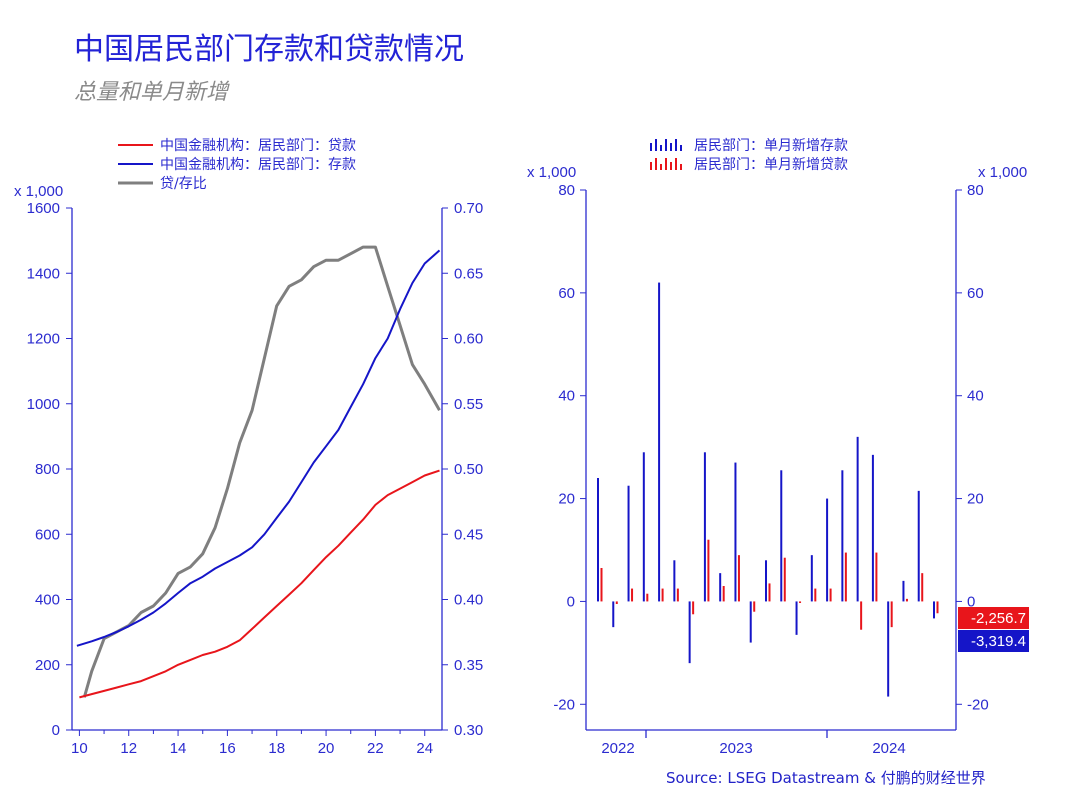 This screenshot has width=1086, height=798. Describe the element at coordinates (151, 92) in the screenshot. I see `page-subtitle: 总量和单月新增` at that location.